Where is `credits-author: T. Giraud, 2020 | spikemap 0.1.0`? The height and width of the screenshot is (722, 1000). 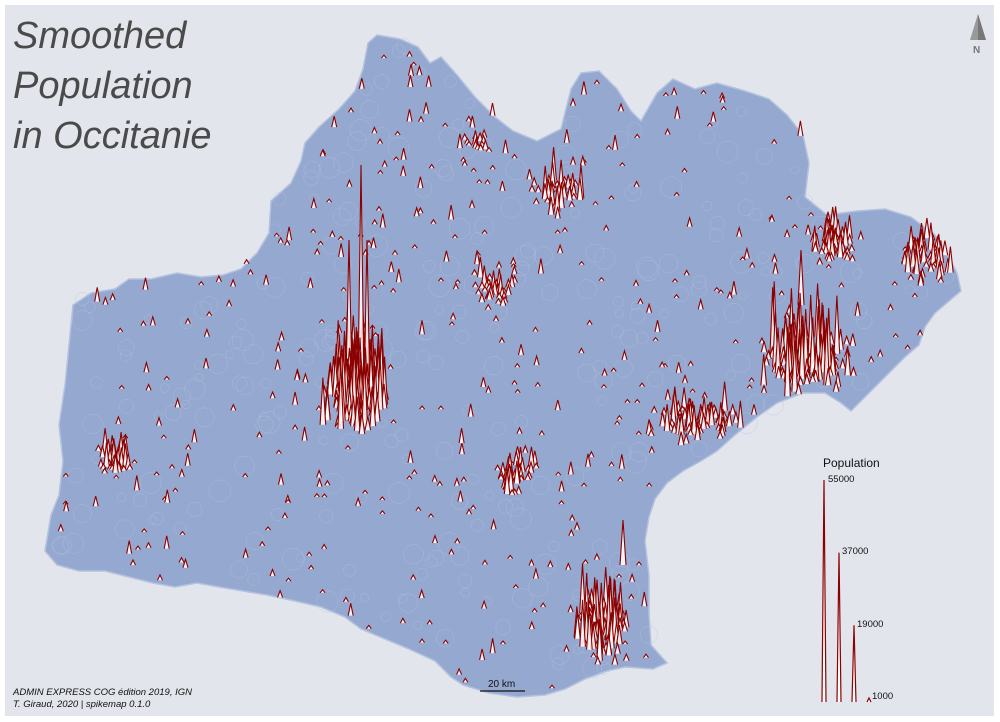 credits-author: T. Giraud, 2020 | spikemap 0.1.0 is located at coordinates (82, 704).